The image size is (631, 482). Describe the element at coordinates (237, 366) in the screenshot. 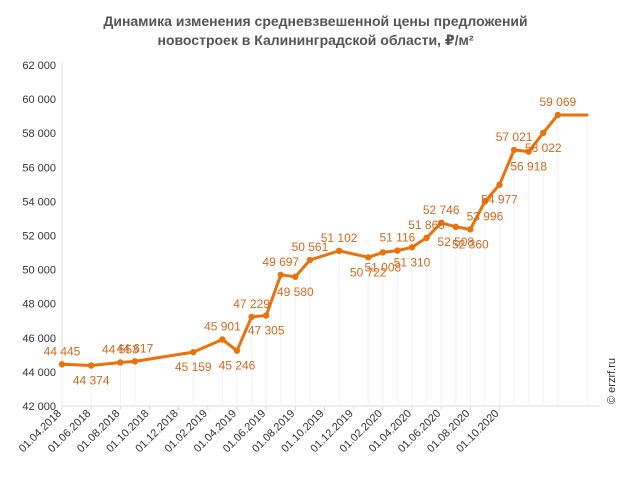

I see `data-label: 45 246` at that location.